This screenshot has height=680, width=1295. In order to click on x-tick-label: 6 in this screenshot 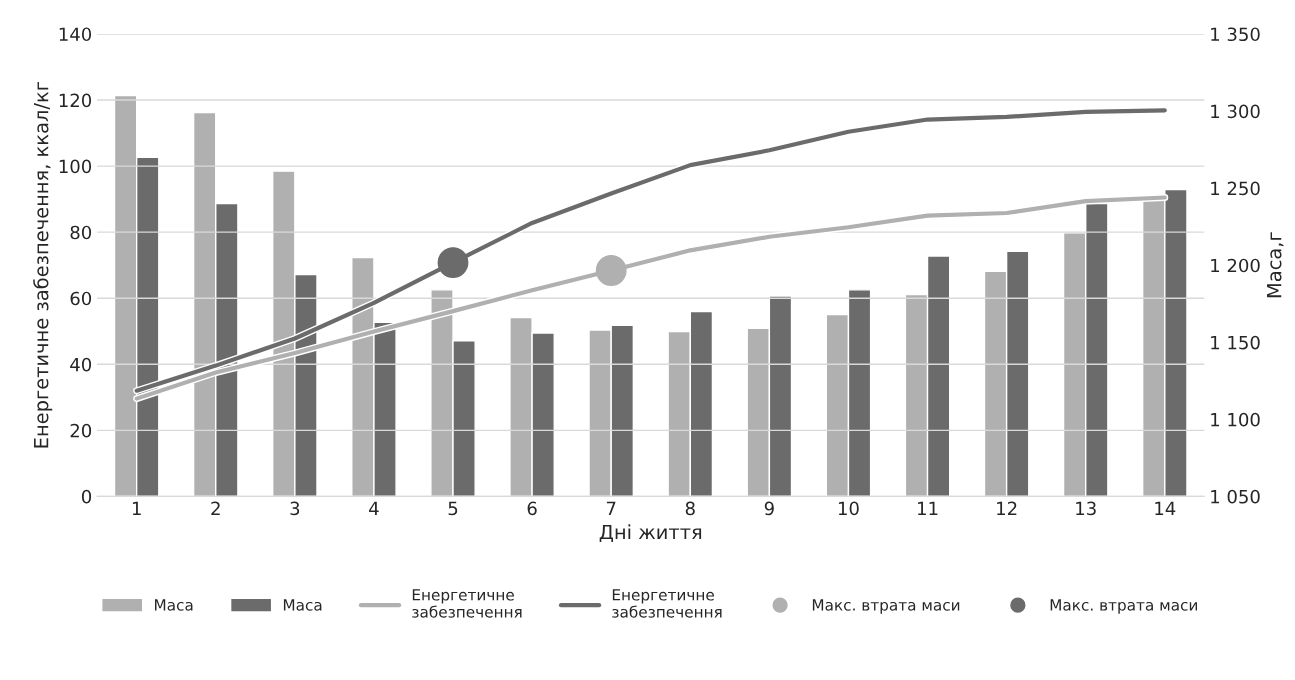, I will do `click(532, 508)`.